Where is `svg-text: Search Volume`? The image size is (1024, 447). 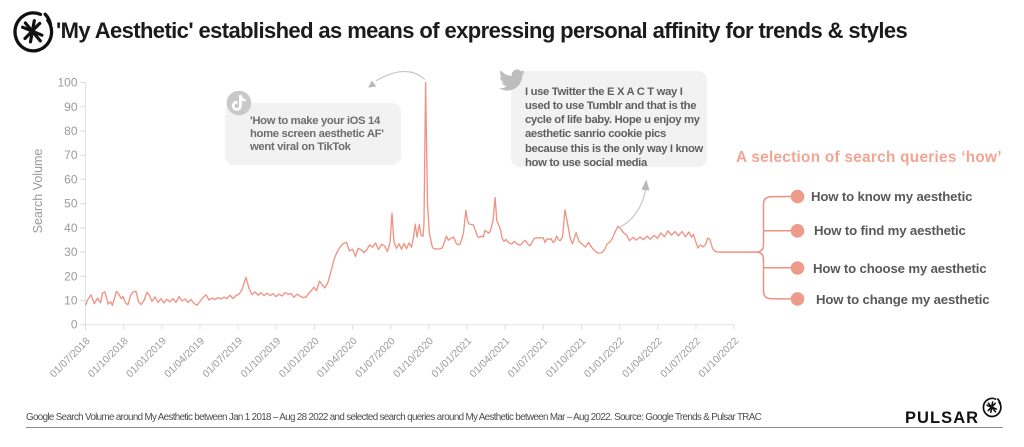
svg-text: Search Volume is located at coordinates (38, 191).